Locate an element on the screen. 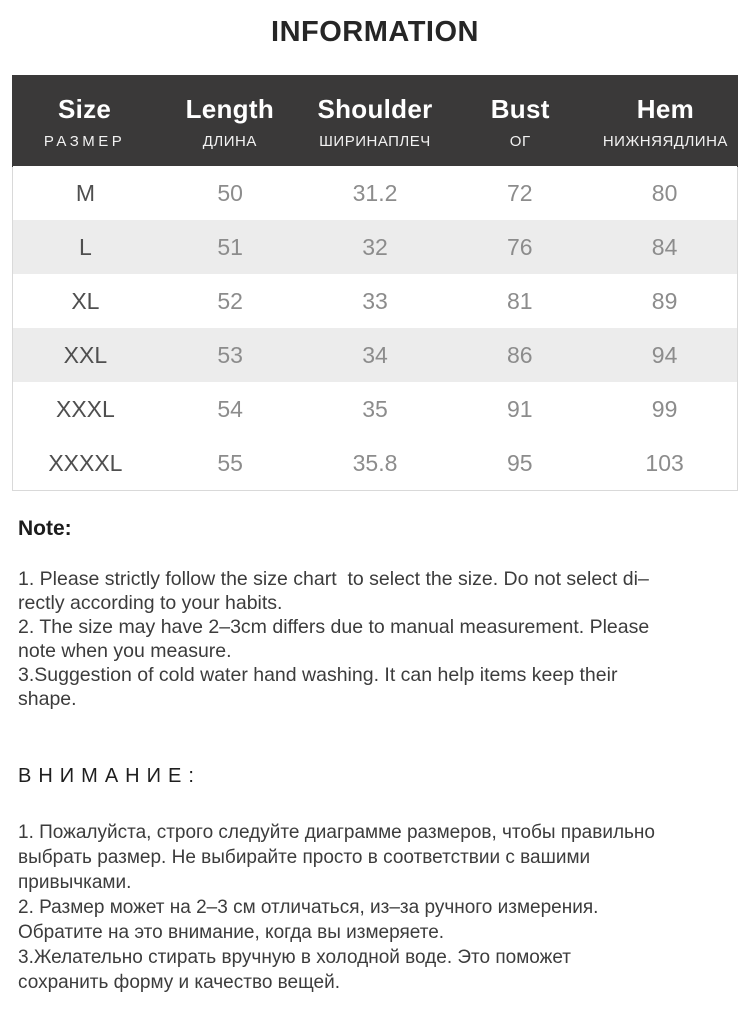 Image resolution: width=750 pixels, height=1016 pixels. measurement-value: 86 is located at coordinates (519, 354).